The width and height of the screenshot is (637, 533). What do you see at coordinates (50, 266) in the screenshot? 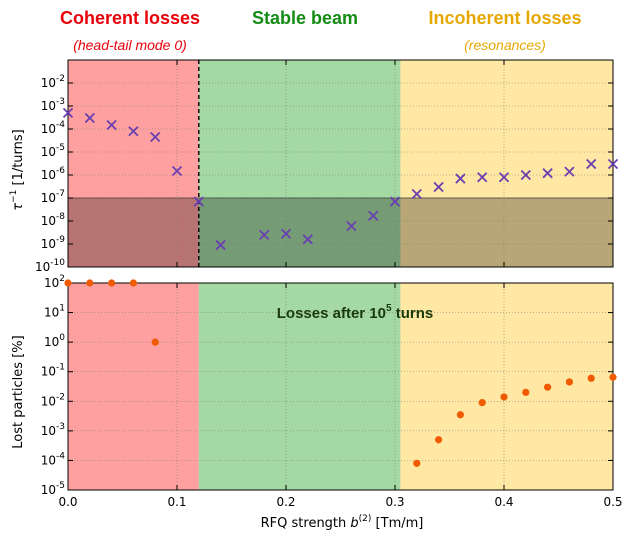
I see `top-ytick-label: 10⁻¹⁰` at bounding box center [50, 266].